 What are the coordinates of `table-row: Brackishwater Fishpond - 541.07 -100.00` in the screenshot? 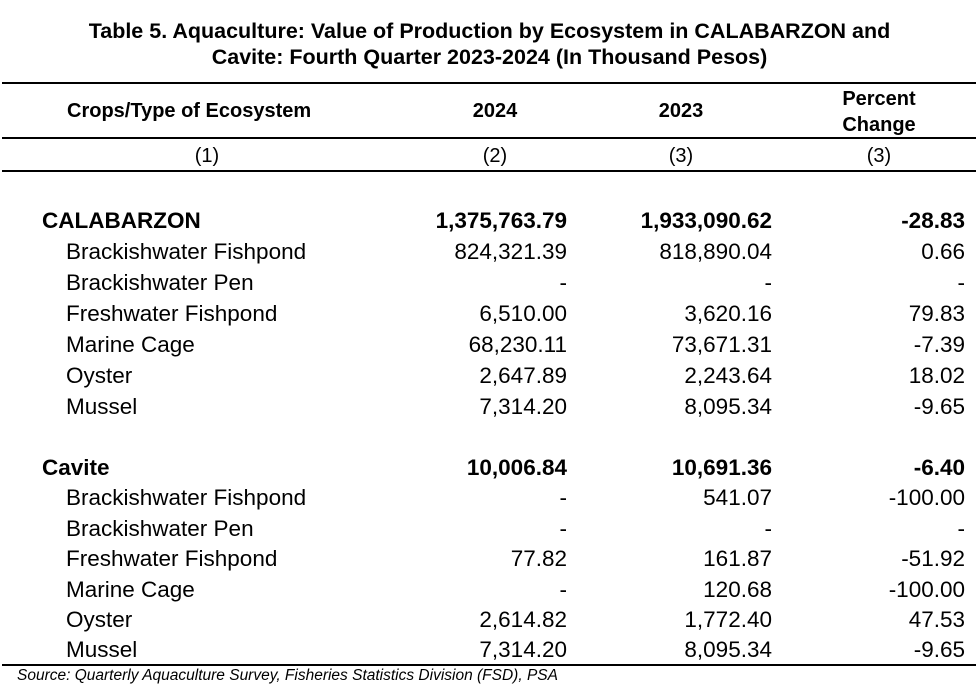 It's located at (489, 497).